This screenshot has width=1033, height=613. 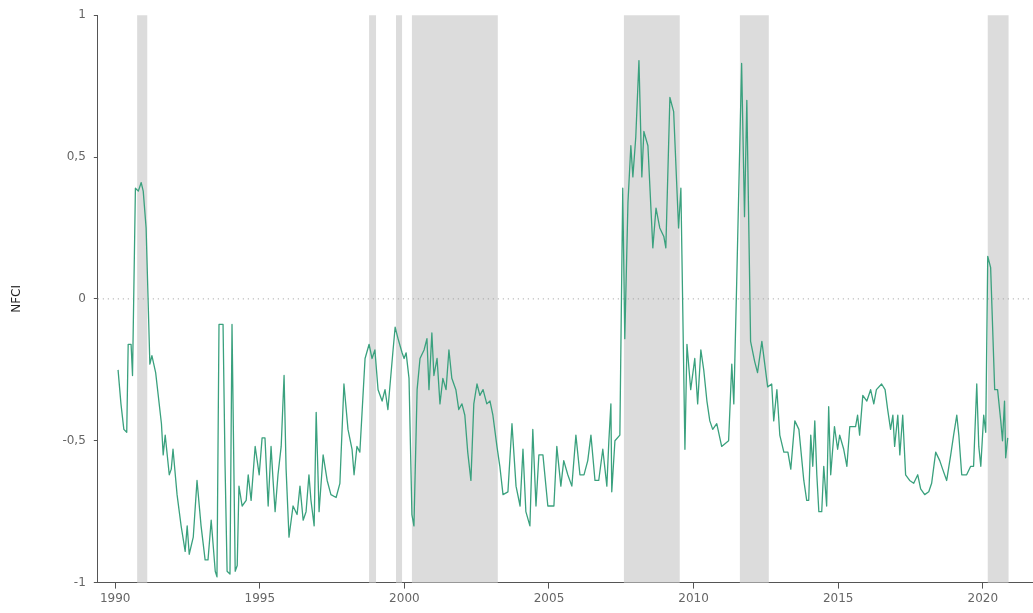 What do you see at coordinates (549, 597) in the screenshot?
I see `x-tick-label: 2005` at bounding box center [549, 597].